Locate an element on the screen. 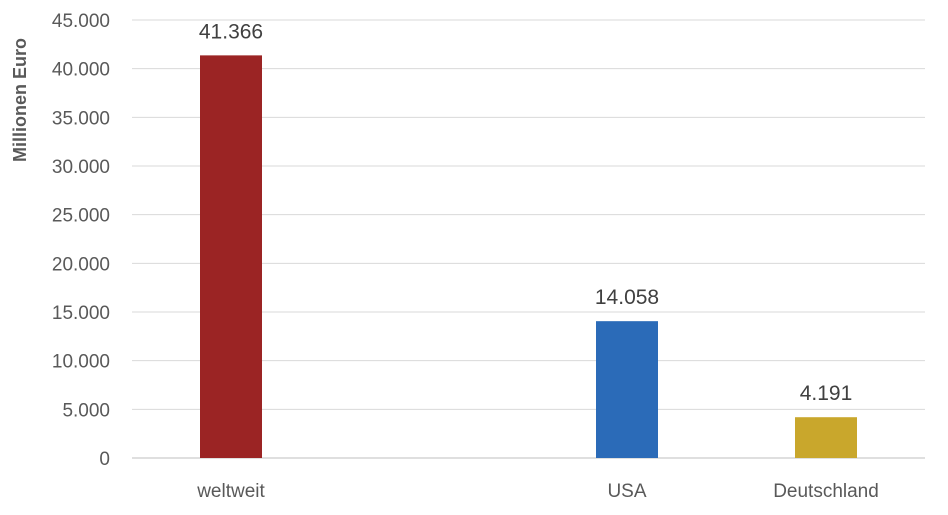 This screenshot has width=948, height=515. y-tick-label: 30.000 is located at coordinates (81, 167).